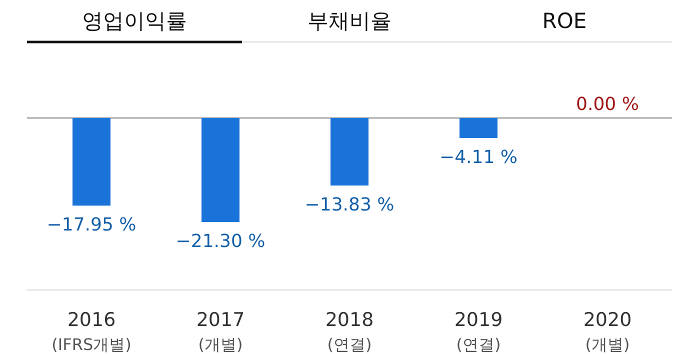 Image resolution: width=700 pixels, height=354 pixels. I want to click on x-tick-label: 2017 (개별), so click(220, 331).